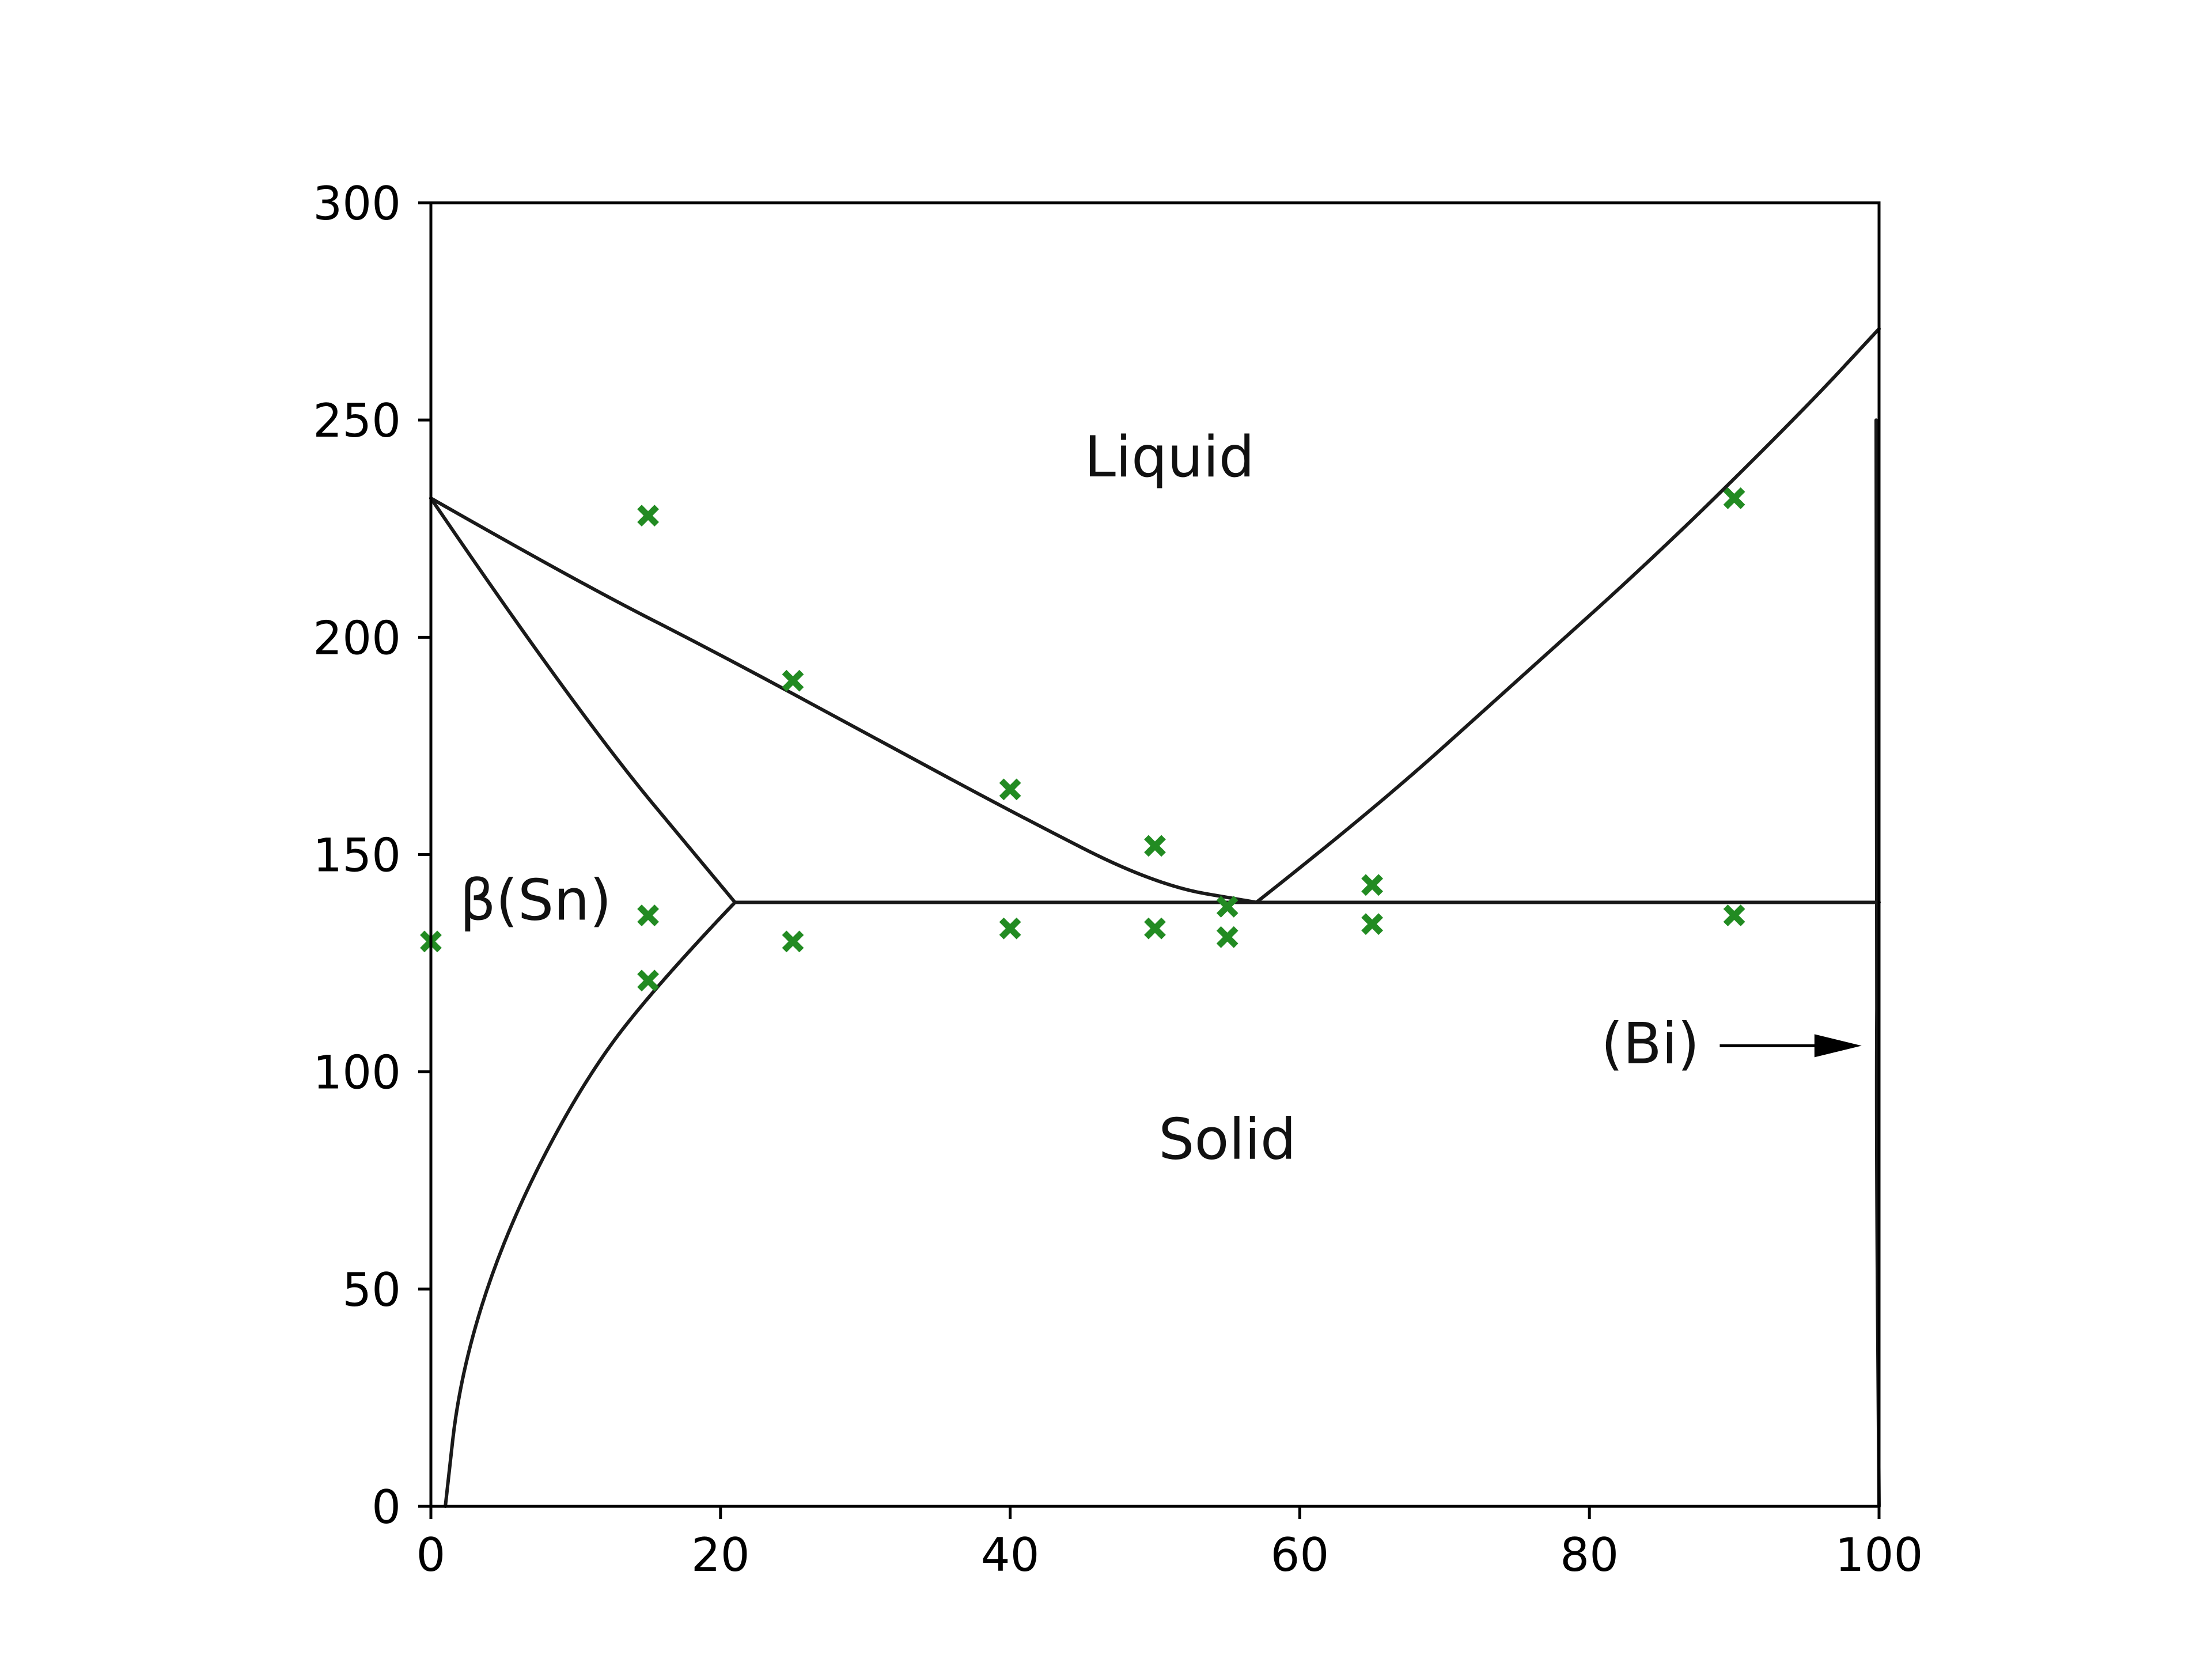 The width and height of the screenshot is (2212, 1659). I want to click on x-axis: 0 20 40 60 80 100, so click(1169, 1544).